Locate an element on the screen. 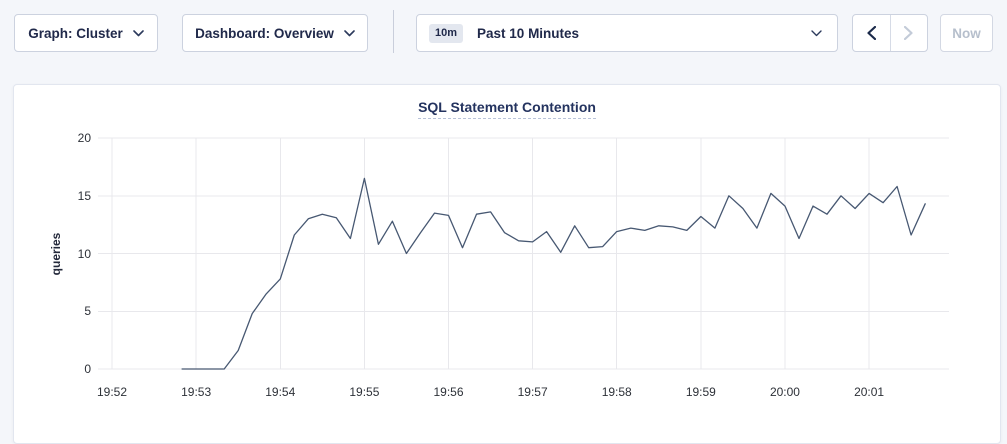 This screenshot has width=1007, height=444. x-tick-label: 19:54 is located at coordinates (280, 392).